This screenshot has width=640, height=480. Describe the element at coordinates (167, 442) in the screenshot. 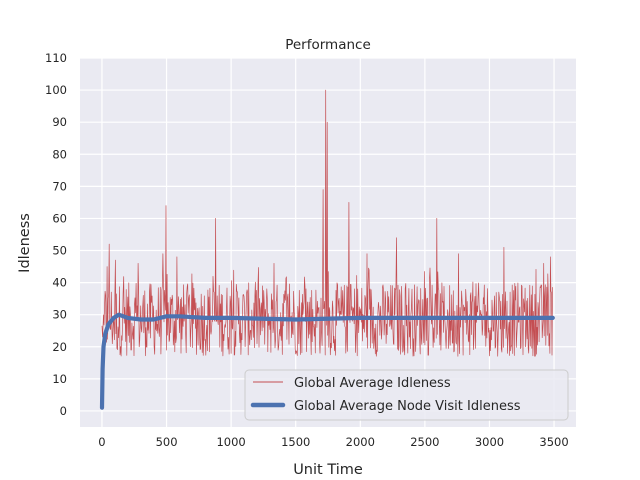

I see `x-tick-label: 500` at that location.